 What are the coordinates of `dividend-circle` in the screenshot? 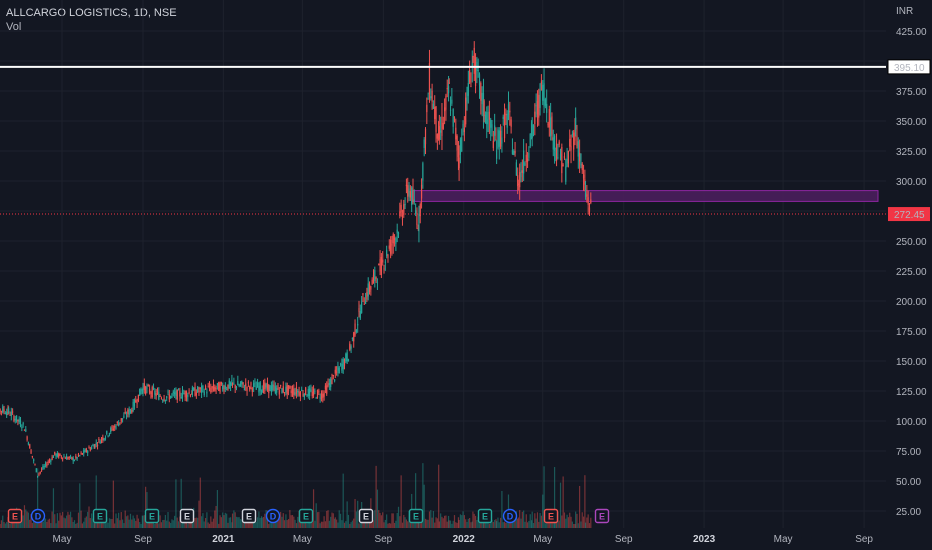 It's located at (273, 516).